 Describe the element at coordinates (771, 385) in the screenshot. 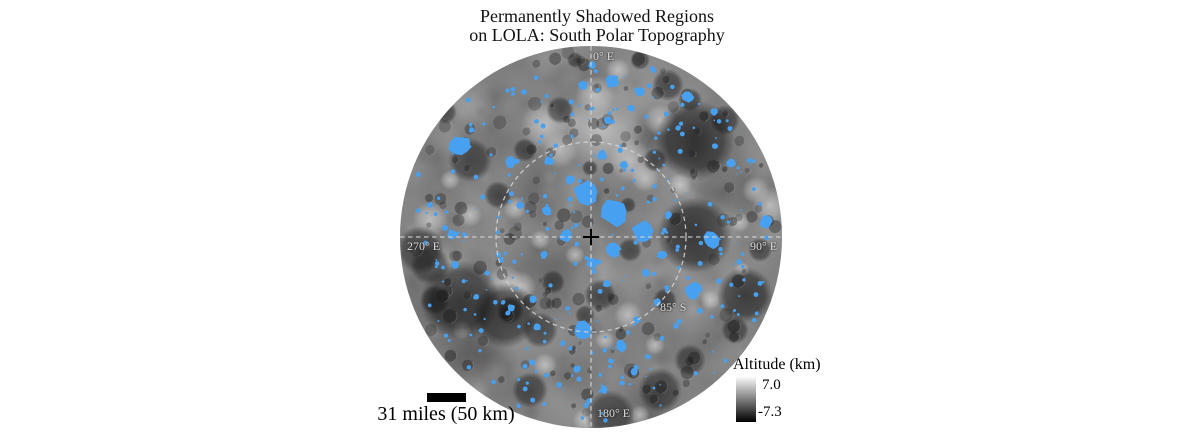

I see `colorbar-tick-max: 7.0` at that location.